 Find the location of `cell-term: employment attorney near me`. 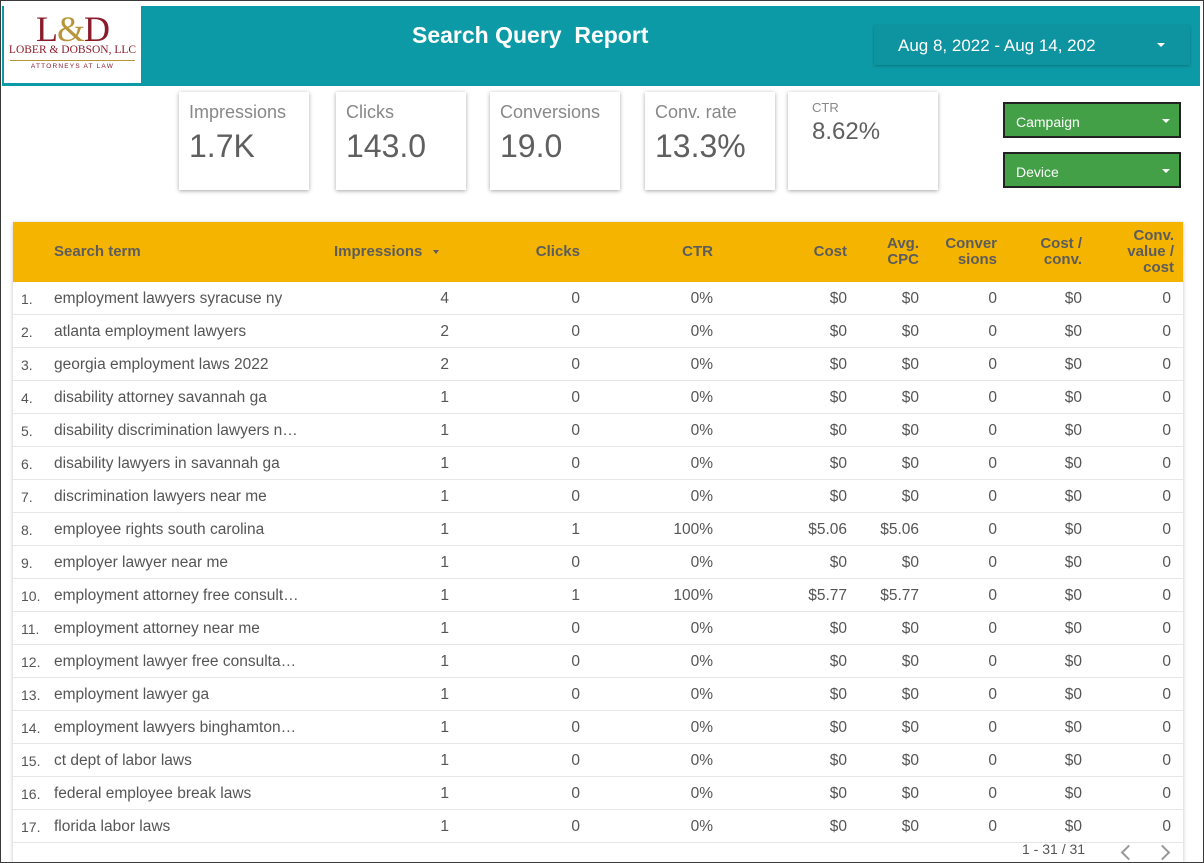

cell-term: employment attorney near me is located at coordinates (157, 628).